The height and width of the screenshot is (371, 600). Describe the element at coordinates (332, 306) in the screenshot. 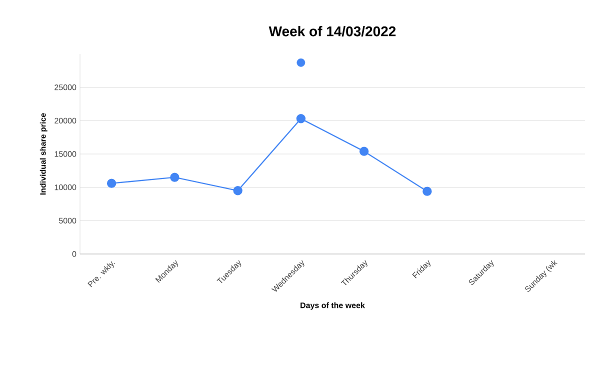

I see `x-axis-title: Days of the week` at that location.